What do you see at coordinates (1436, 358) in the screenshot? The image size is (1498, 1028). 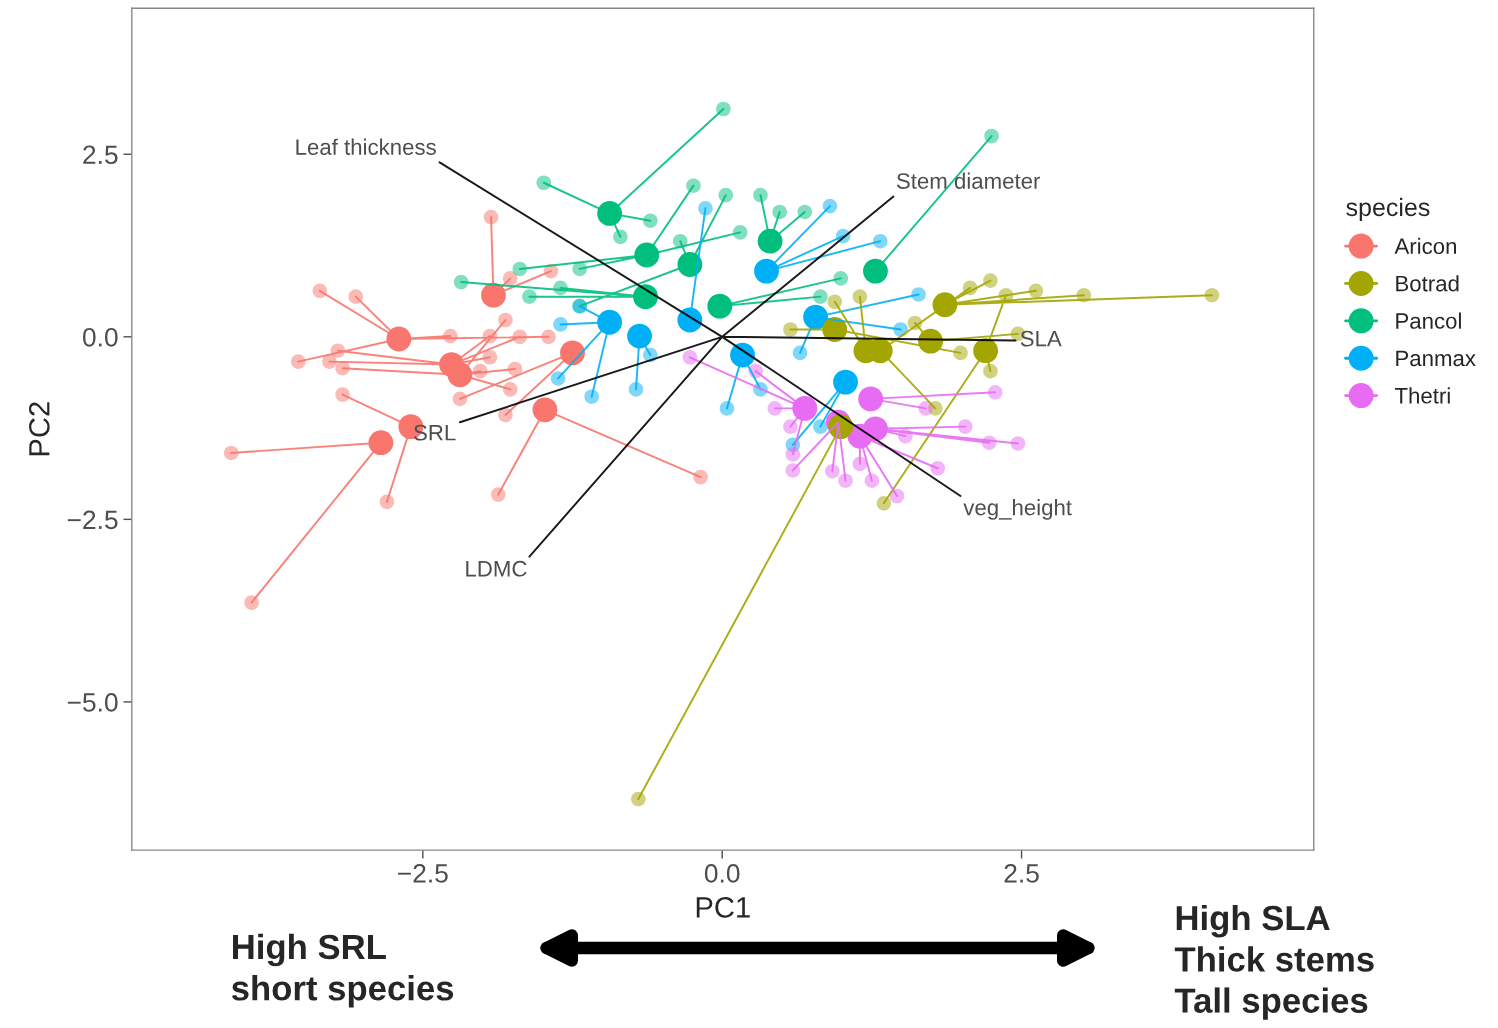 I see `legend-label: Panmax` at bounding box center [1436, 358].